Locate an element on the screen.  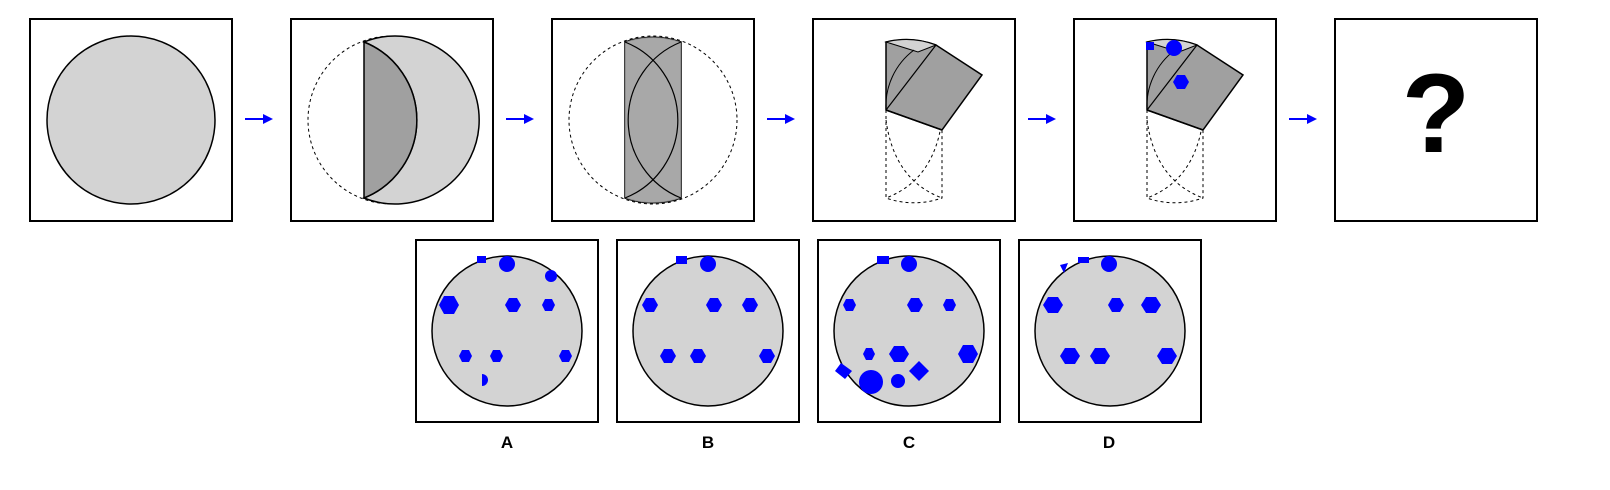
original-outline is located at coordinates (653, 120).